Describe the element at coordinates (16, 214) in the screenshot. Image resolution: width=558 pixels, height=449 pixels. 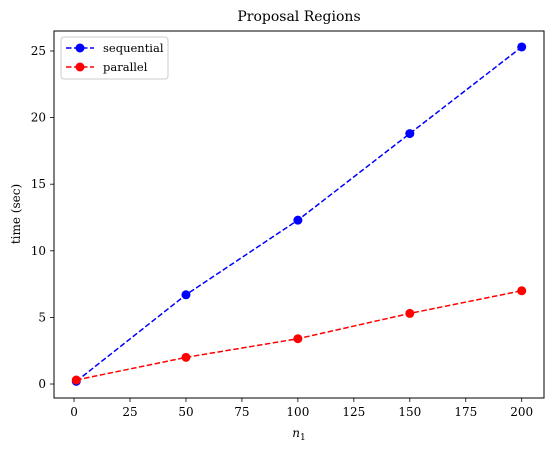
I see `y-axis-label: time (sec)` at that location.